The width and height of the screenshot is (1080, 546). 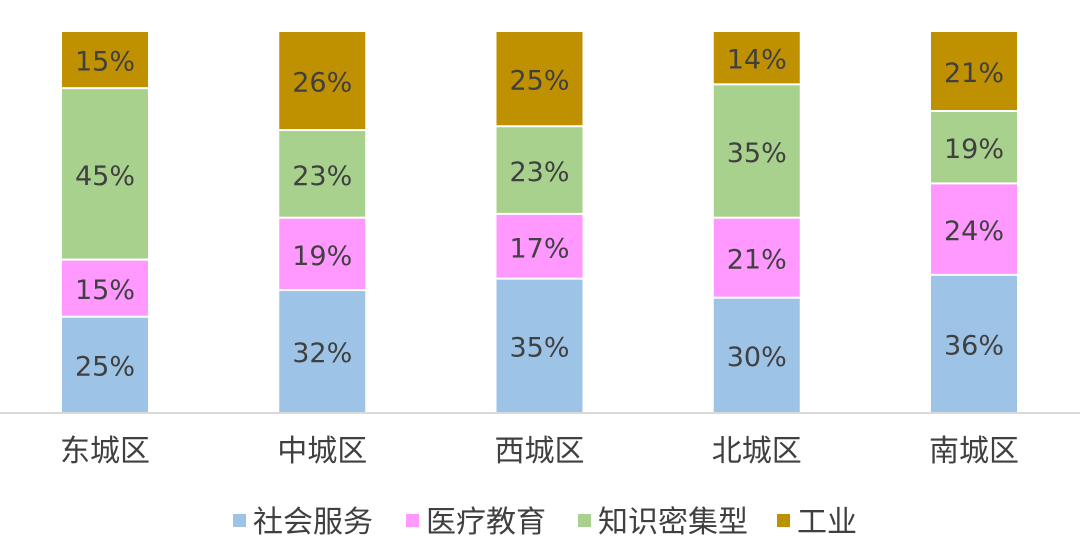 What do you see at coordinates (974, 231) in the screenshot?
I see `data-label: 24%` at bounding box center [974, 231].